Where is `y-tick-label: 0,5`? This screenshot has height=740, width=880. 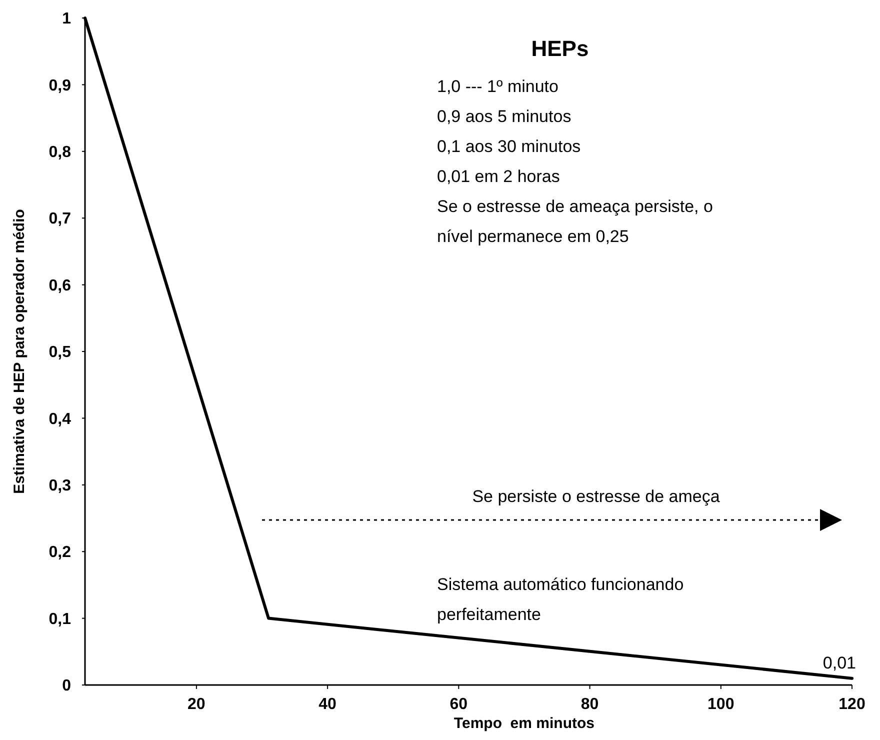 y-tick-label: 0,5 is located at coordinates (60, 353).